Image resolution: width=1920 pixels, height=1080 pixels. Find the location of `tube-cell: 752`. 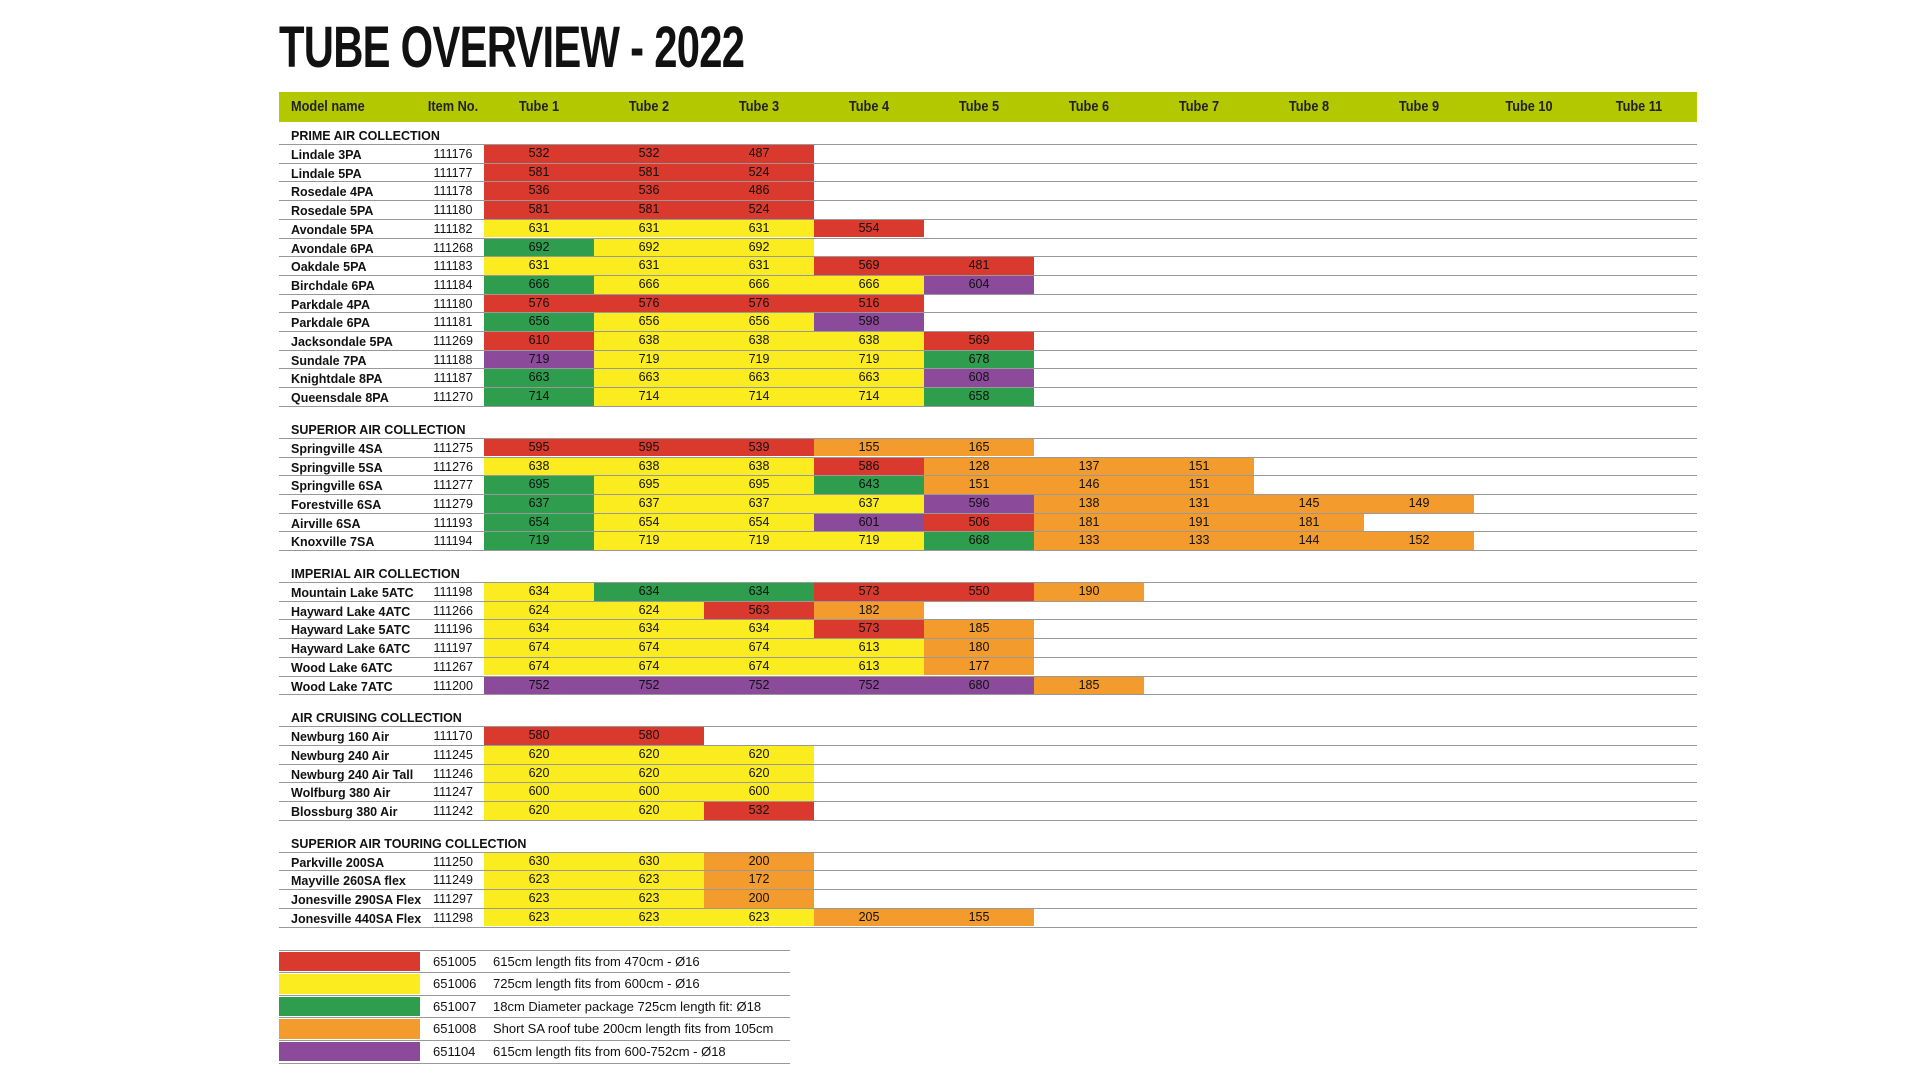

tube-cell: 752 is located at coordinates (759, 685).